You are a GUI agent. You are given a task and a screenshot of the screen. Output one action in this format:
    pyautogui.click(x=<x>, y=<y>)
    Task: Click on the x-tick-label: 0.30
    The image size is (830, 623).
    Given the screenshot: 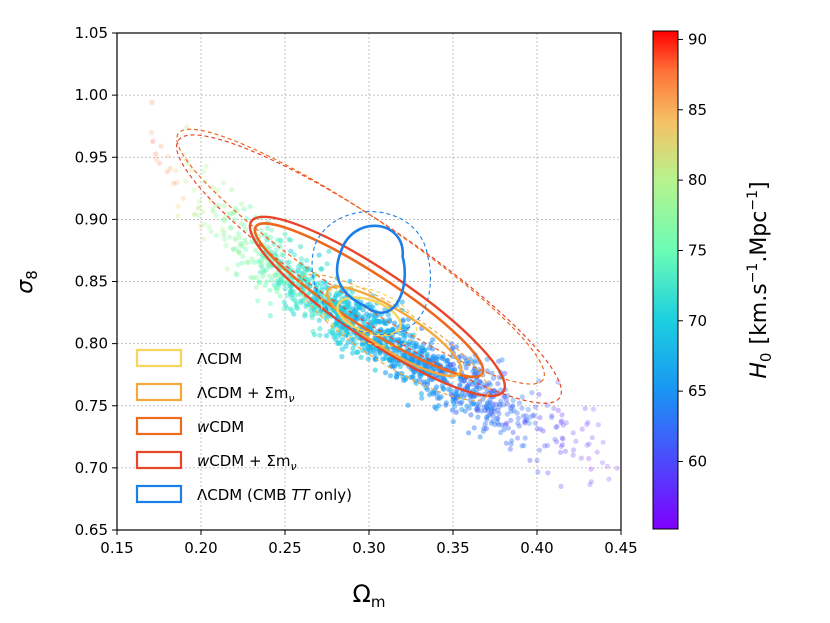 What is the action you would take?
    pyautogui.click(x=368, y=548)
    